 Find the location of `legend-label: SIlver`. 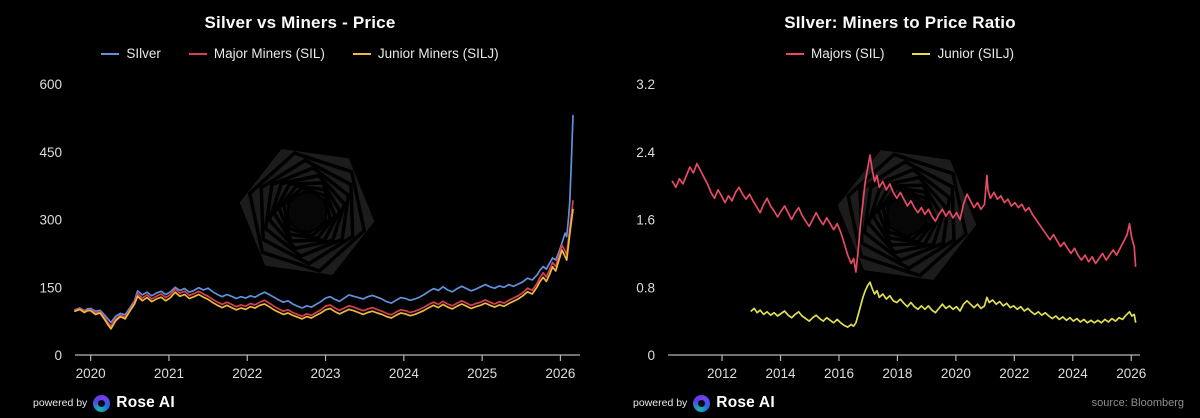

legend-label: SIlver is located at coordinates (143, 53).